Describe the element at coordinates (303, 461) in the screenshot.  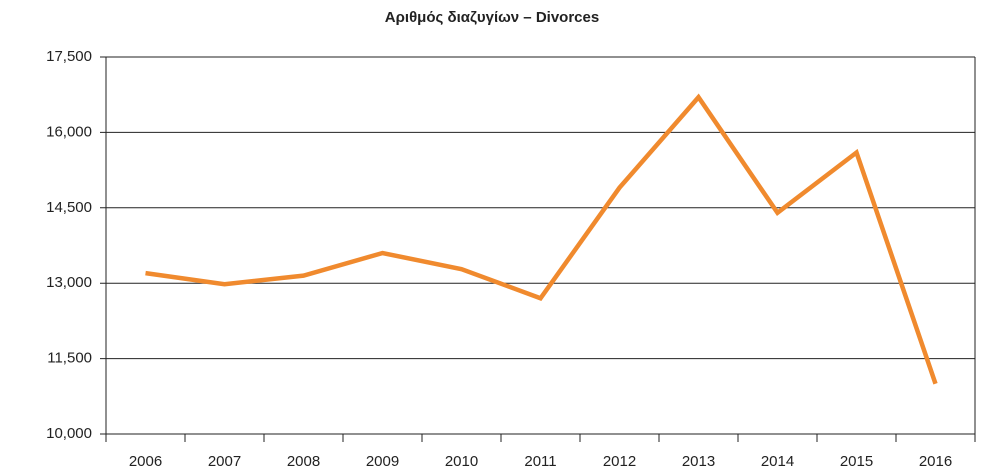
I see `x-tick-label: 2008` at that location.